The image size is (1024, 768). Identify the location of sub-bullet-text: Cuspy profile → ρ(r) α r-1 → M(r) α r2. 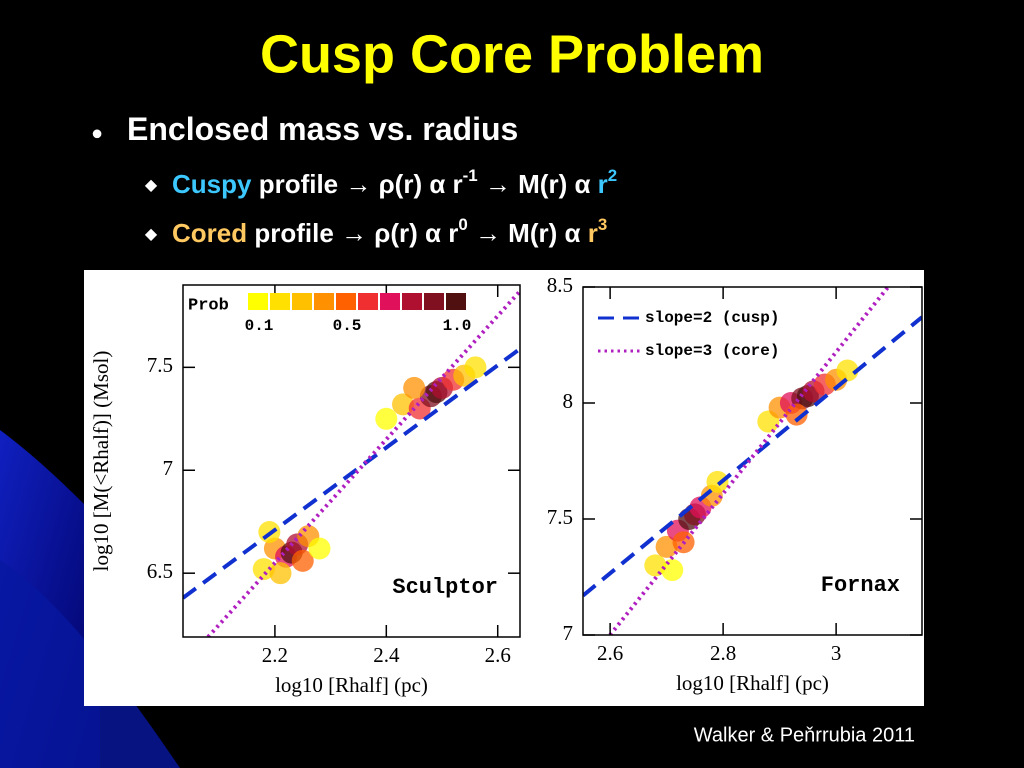
(394, 182).